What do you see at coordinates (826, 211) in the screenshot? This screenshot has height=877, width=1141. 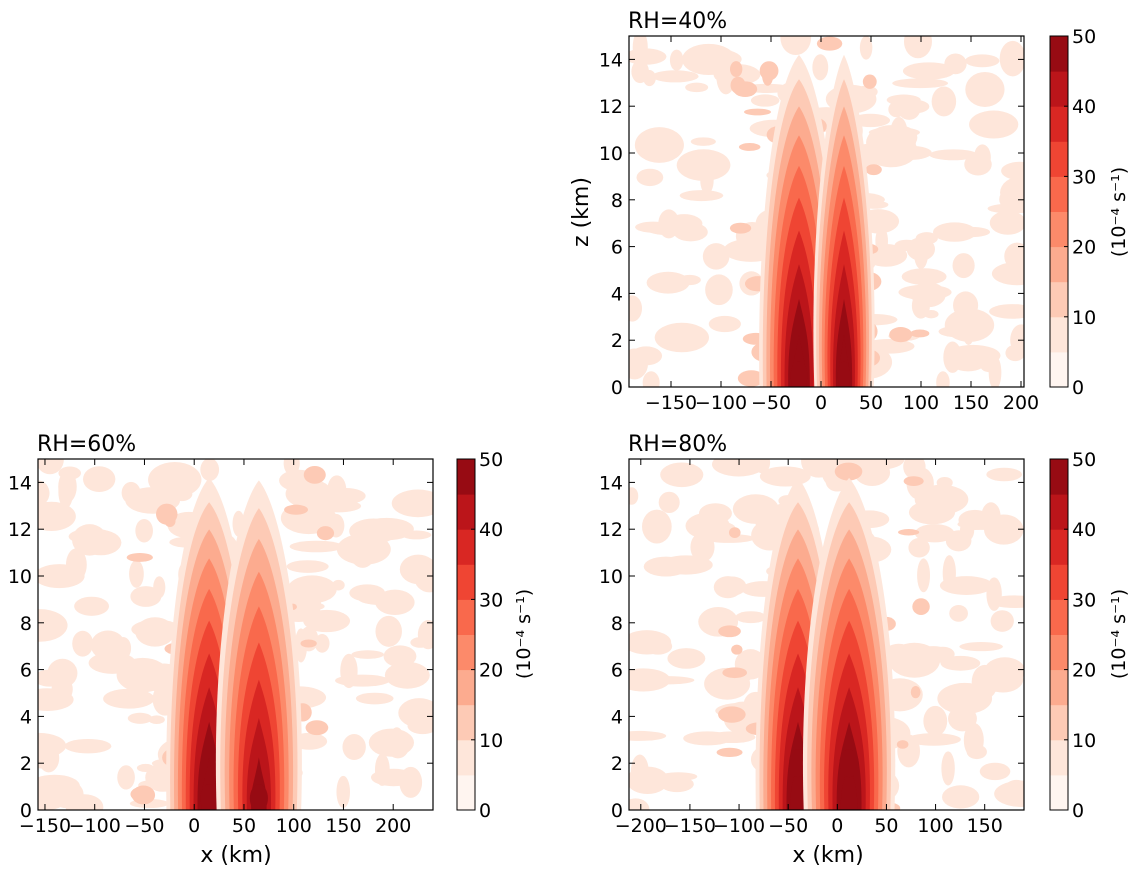 I see `contour-field-rh40` at bounding box center [826, 211].